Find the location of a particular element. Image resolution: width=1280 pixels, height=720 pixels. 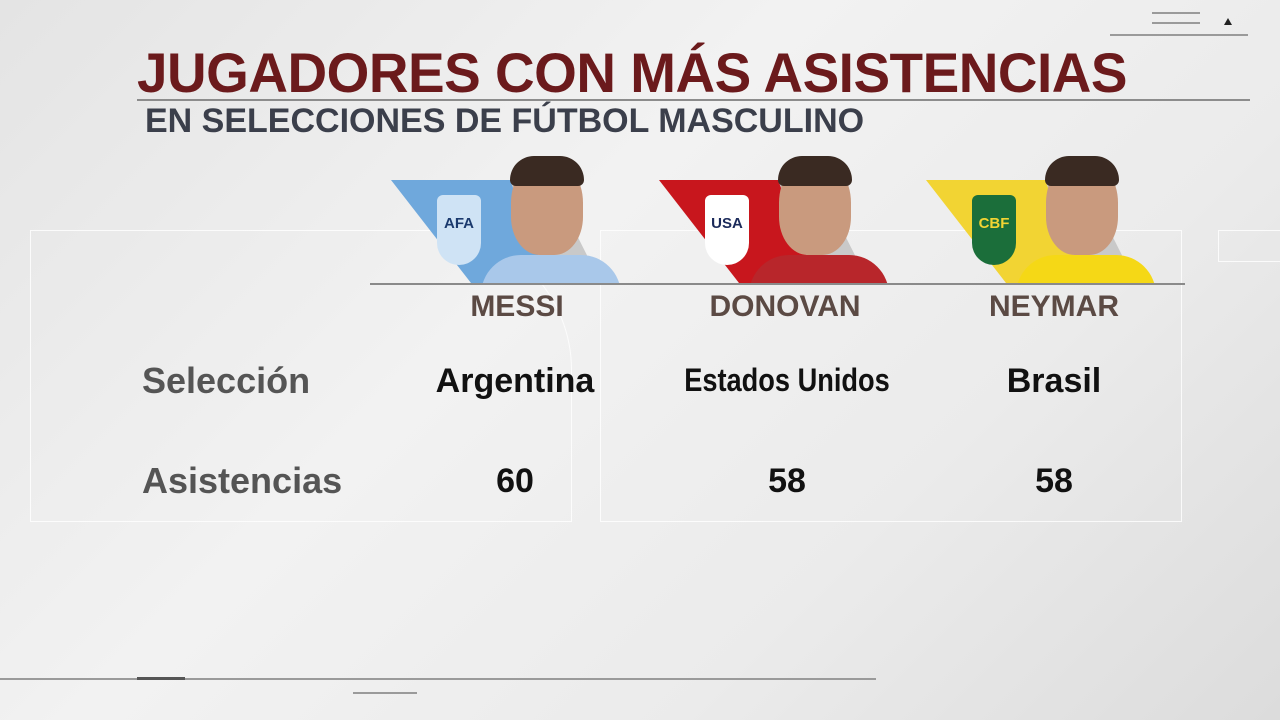

player-name: NEYMAR is located at coordinates (1053, 306).